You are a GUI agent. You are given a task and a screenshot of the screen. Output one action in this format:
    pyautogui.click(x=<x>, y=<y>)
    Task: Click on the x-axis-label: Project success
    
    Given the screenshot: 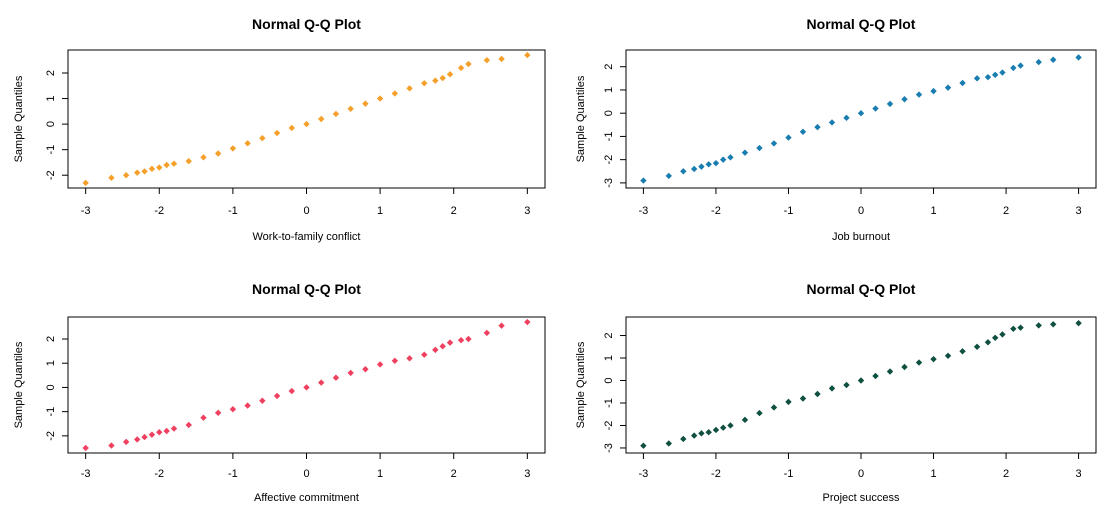 What is the action you would take?
    pyautogui.click(x=861, y=498)
    